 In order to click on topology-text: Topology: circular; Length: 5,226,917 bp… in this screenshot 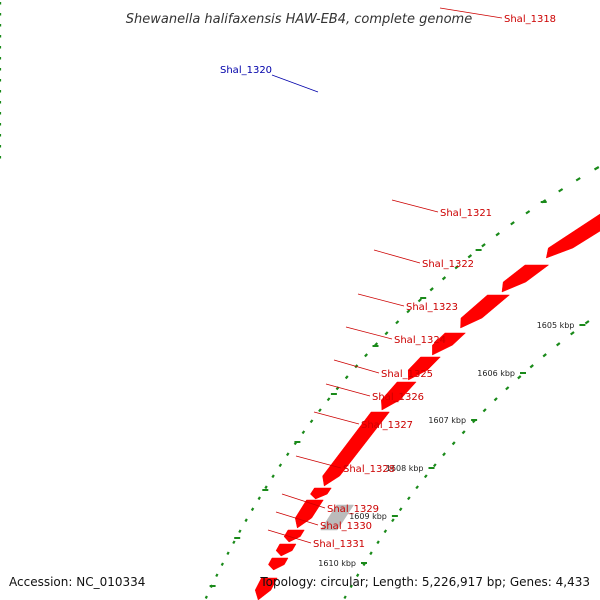, I will do `click(424, 582)`.